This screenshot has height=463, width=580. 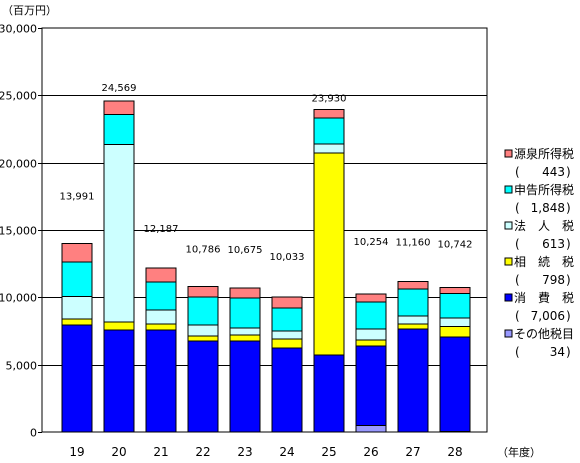 I want to click on y-tick-label: 15,000, so click(x=18, y=231).